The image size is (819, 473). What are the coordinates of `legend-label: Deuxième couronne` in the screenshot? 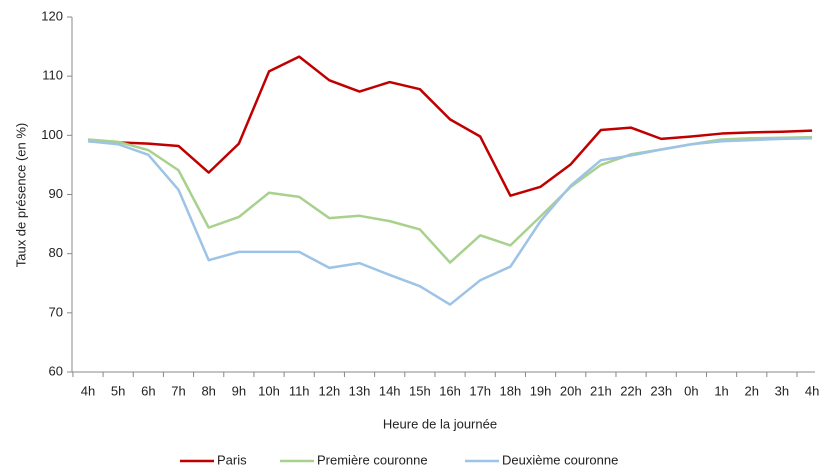 It's located at (560, 459).